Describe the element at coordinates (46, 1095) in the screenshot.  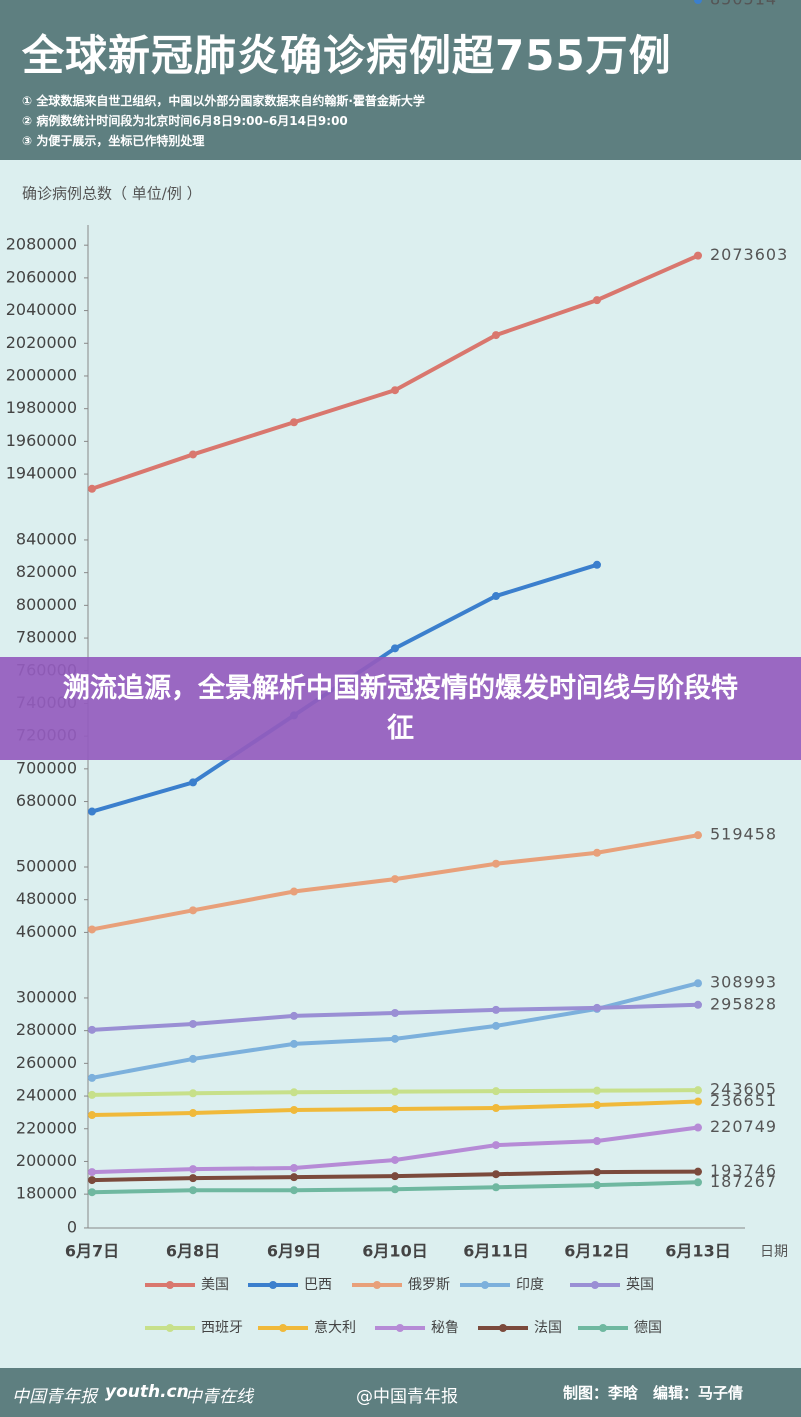
I see `y-tick-label: 240000` at that location.